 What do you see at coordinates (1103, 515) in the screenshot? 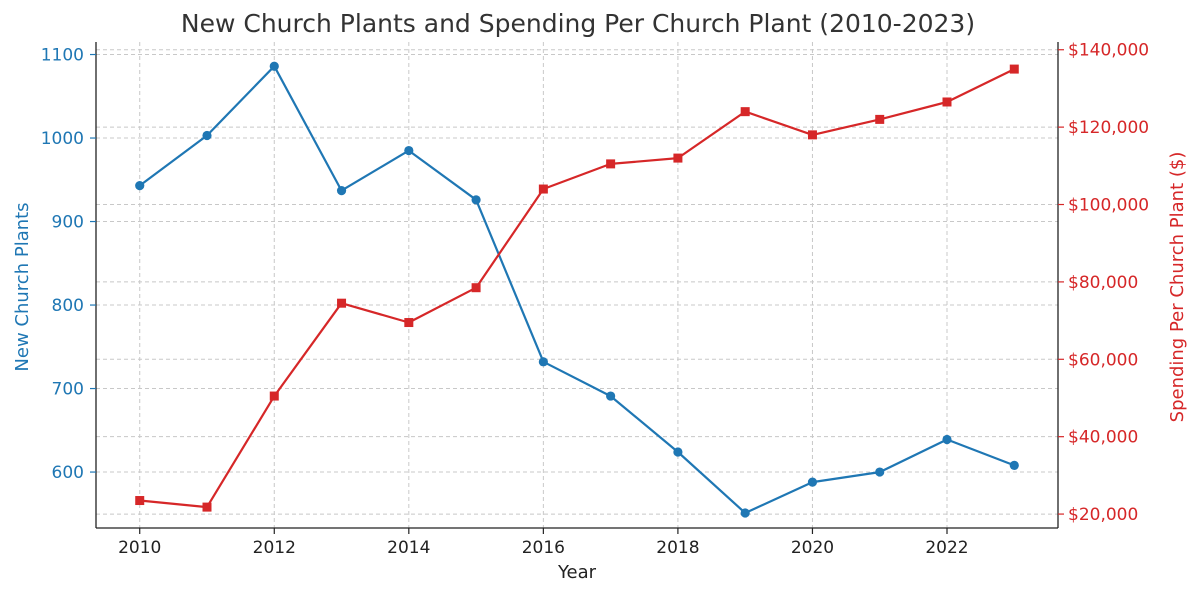
I see `right-y-tick-label: $20,000` at bounding box center [1103, 515].